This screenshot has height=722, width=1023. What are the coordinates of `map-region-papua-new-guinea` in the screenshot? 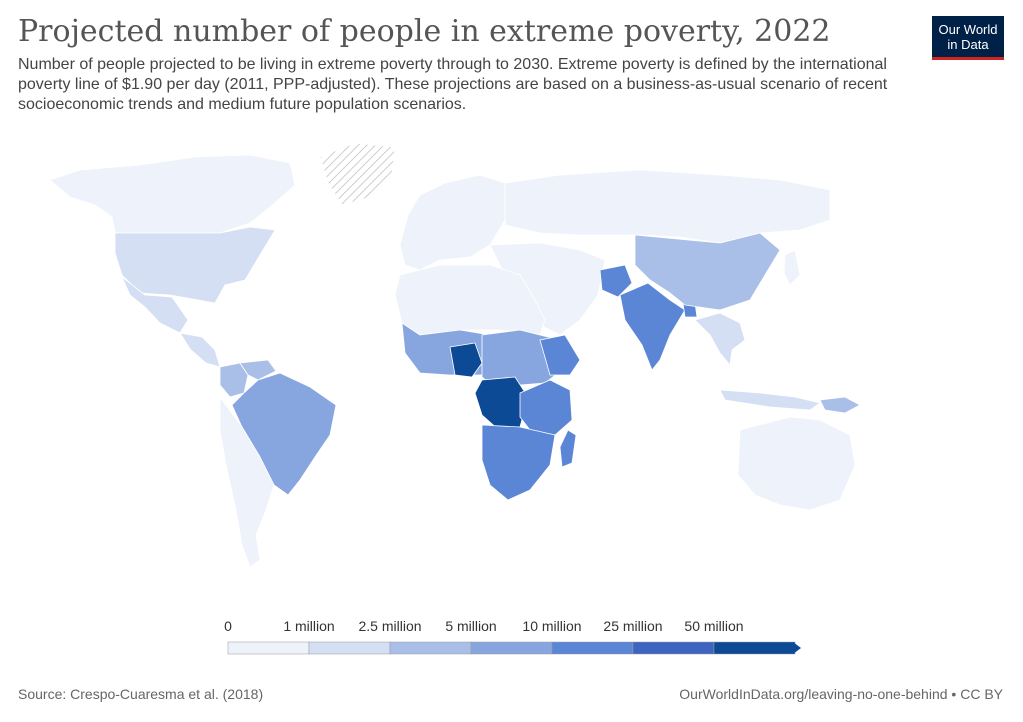 It's located at (840, 405).